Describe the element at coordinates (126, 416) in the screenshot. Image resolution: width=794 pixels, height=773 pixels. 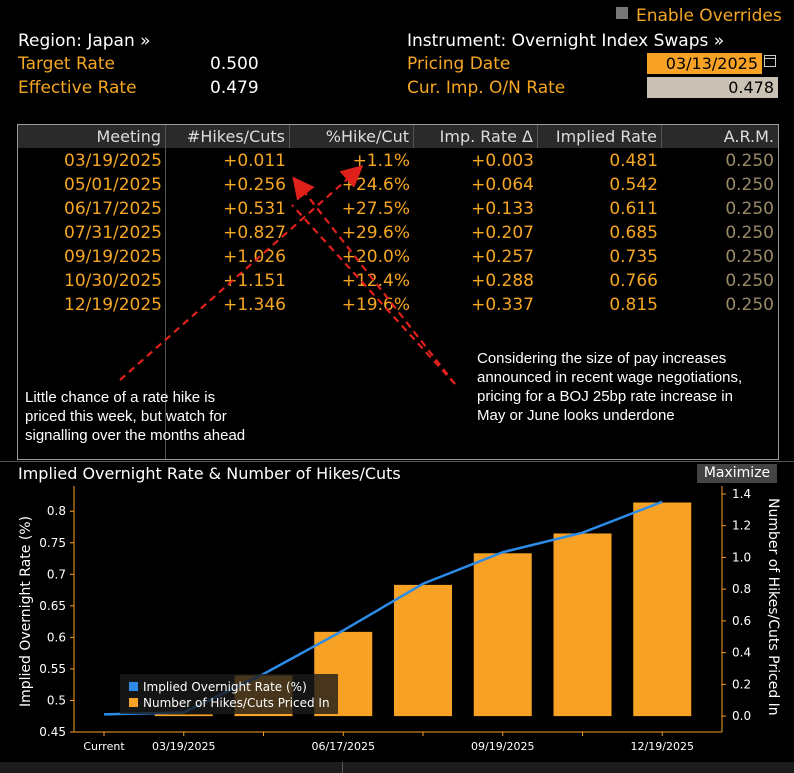
I see `annotation-left-line: priced this week, but watch for` at that location.